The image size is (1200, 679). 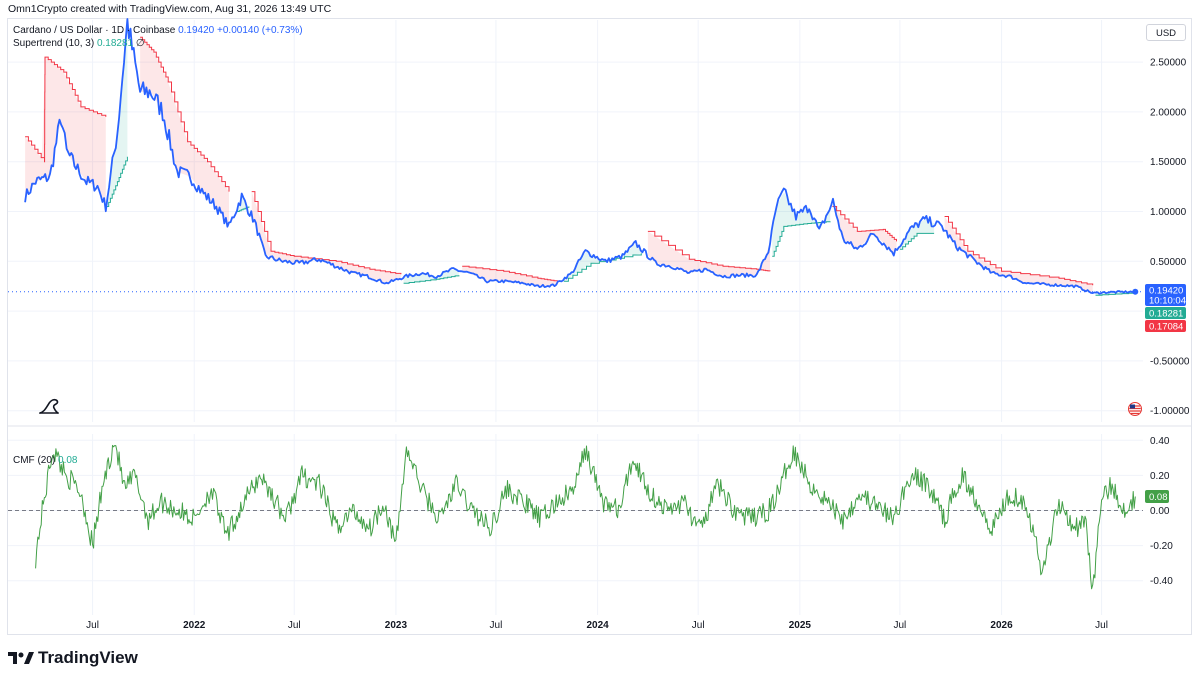 I want to click on tradingview-logo-icon, so click(x=21, y=658).